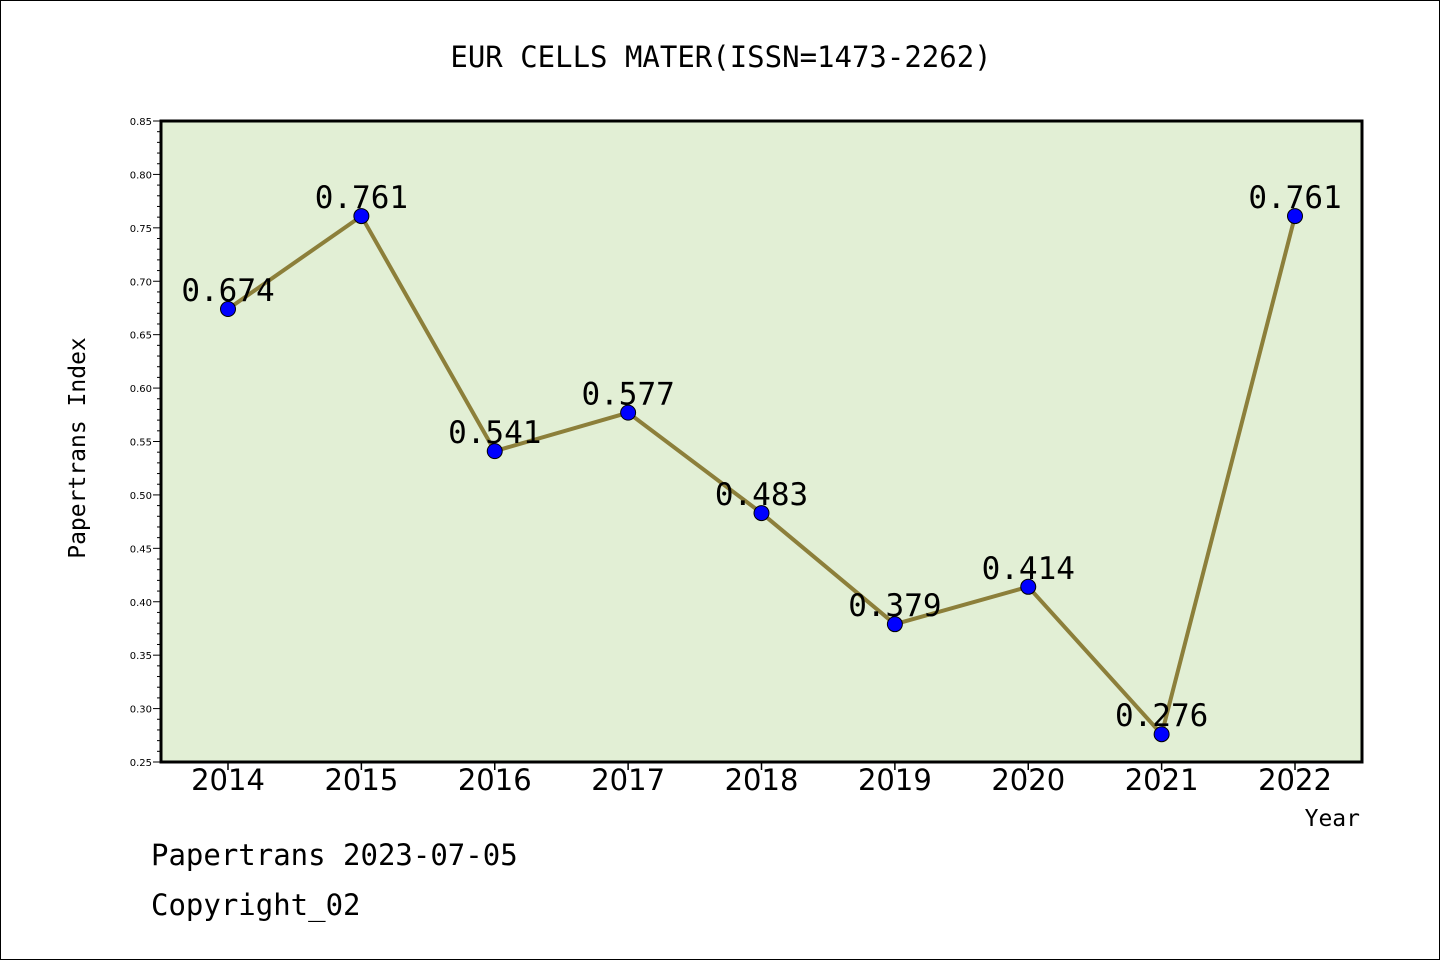 This screenshot has height=961, width=1440. What do you see at coordinates (141, 763) in the screenshot?
I see `y-tick-label: 0.25` at bounding box center [141, 763].